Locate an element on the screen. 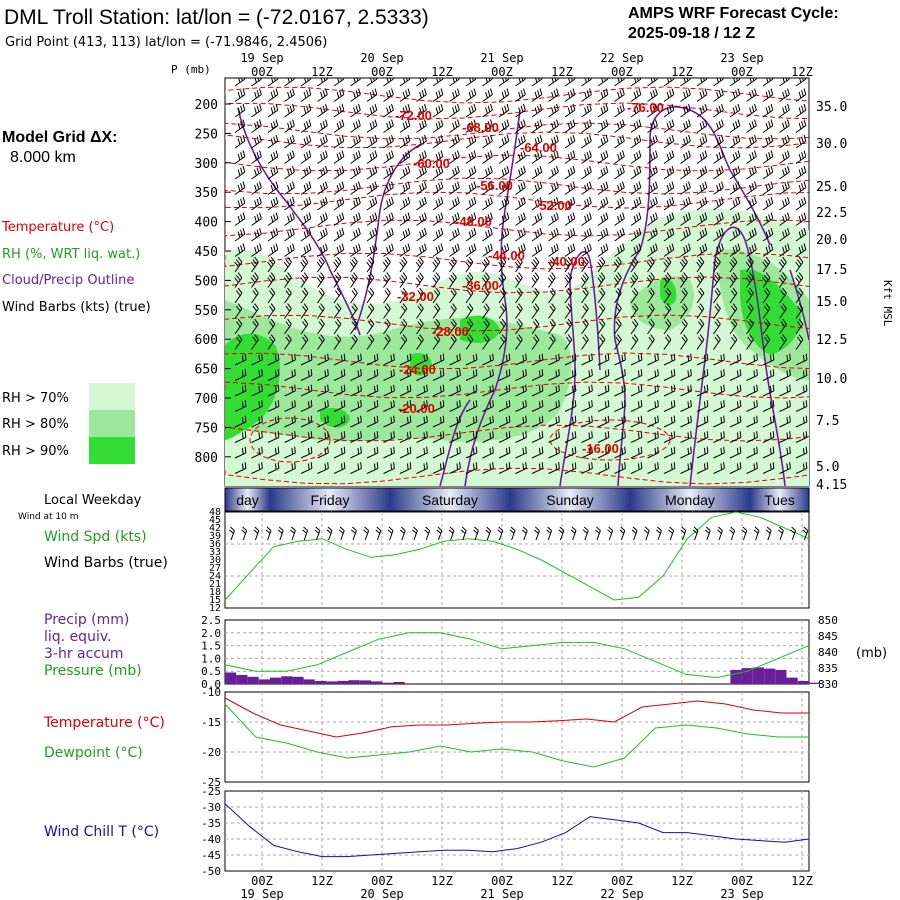 Image resolution: width=900 pixels, height=900 pixels. pressure-tick-label: 700 is located at coordinates (206, 399).